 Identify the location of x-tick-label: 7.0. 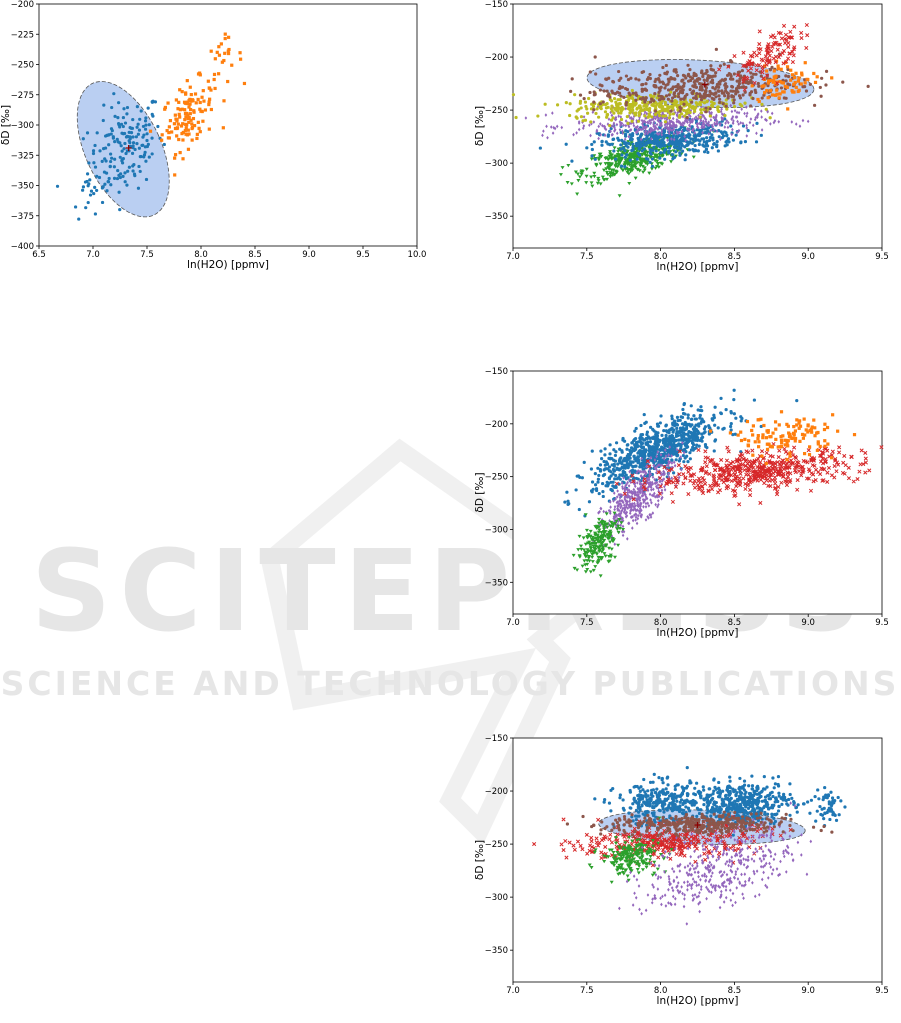
(513, 623).